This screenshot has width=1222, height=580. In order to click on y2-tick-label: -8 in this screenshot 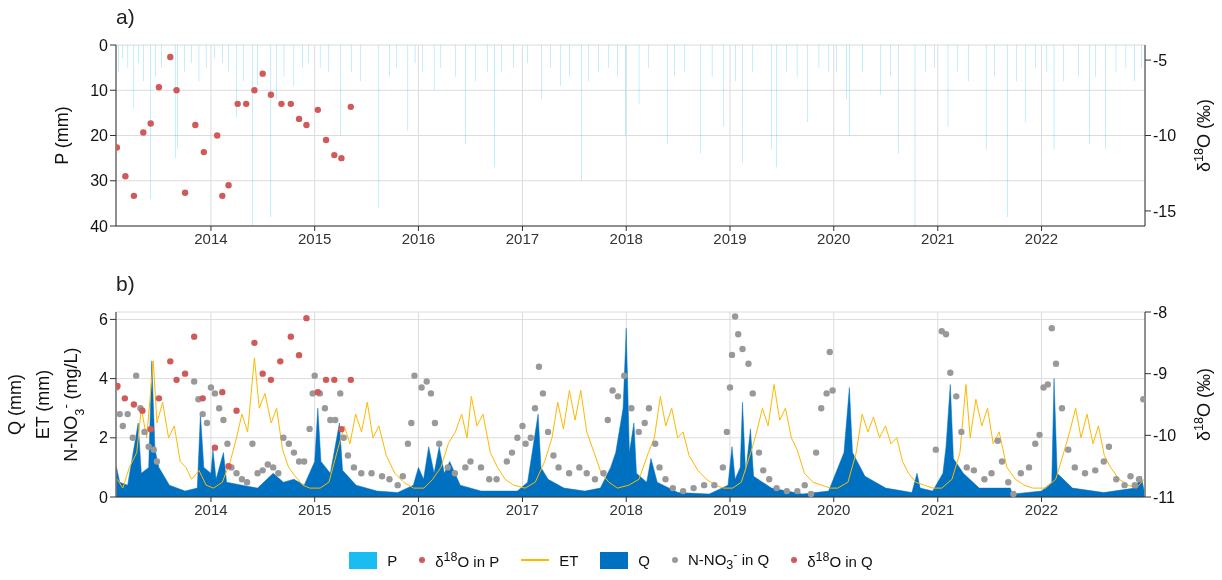, I will do `click(1160, 312)`.